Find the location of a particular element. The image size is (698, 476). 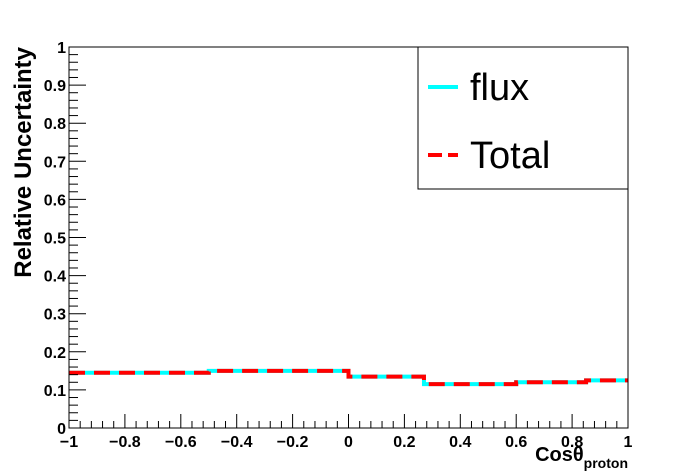

x-axis: −1 −0.8 −0.6 −0.4 −0.2 0 0.2 0.4 0.6 0.8 1 is located at coordinates (346, 432).